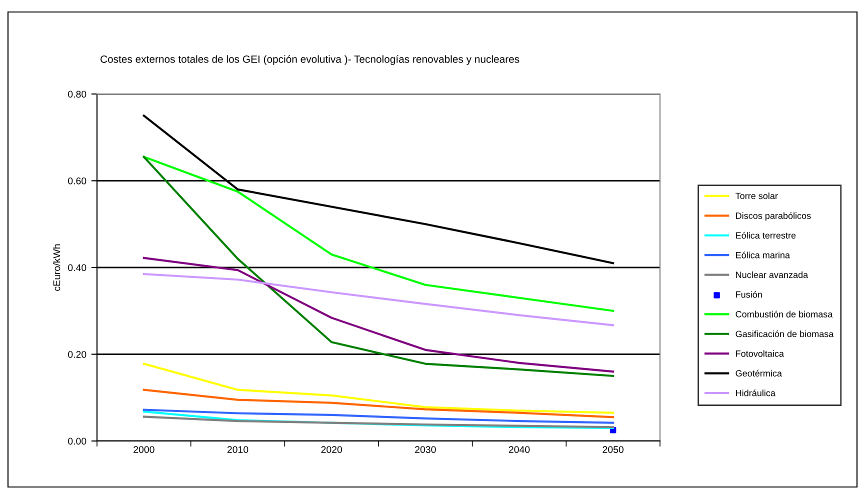 Image resolution: width=865 pixels, height=497 pixels. What do you see at coordinates (766, 235) in the screenshot?
I see `legend-label: Eólica terrestre` at bounding box center [766, 235].